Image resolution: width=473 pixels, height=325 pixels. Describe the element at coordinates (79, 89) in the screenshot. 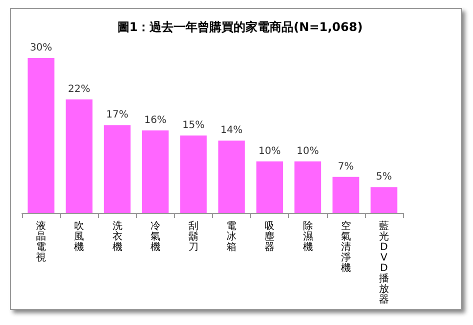

I see `data-label: 22%` at that location.